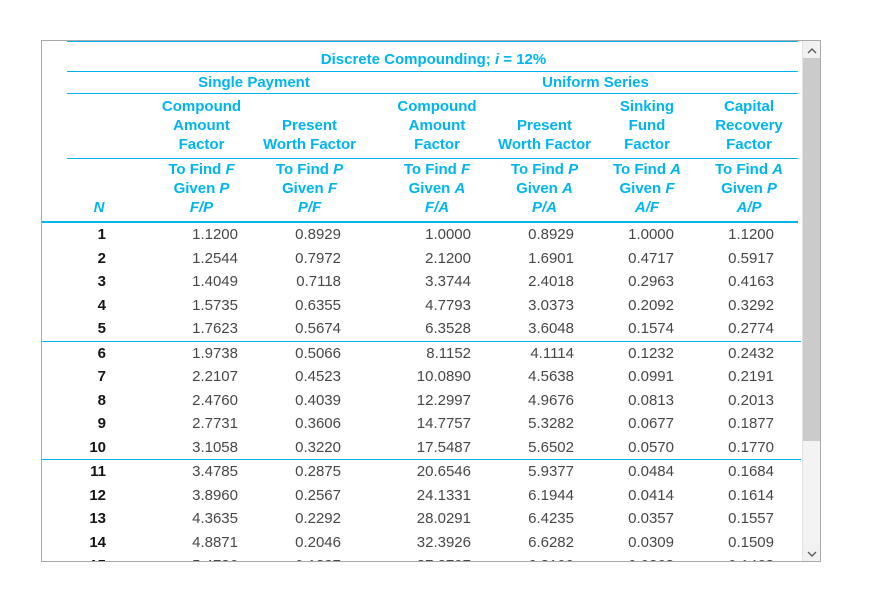  What do you see at coordinates (651, 234) in the screenshot?
I see `cell-af: 1.0000` at bounding box center [651, 234].